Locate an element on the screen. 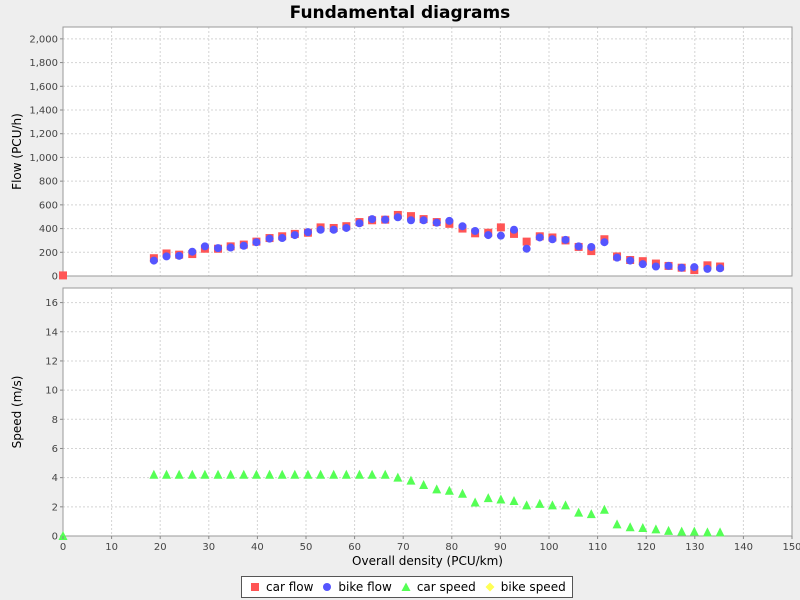 This screenshot has width=800, height=600. y-tick-label: 2,000 is located at coordinates (43, 39).